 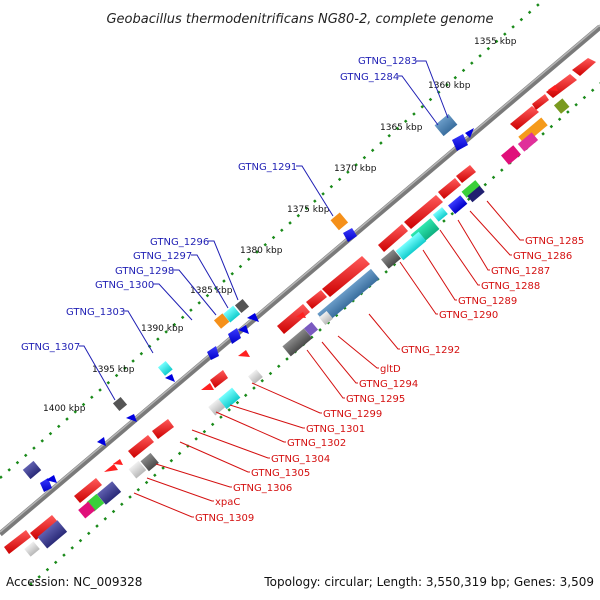 I want to click on gene-1309-arrow, so click(x=88, y=490).